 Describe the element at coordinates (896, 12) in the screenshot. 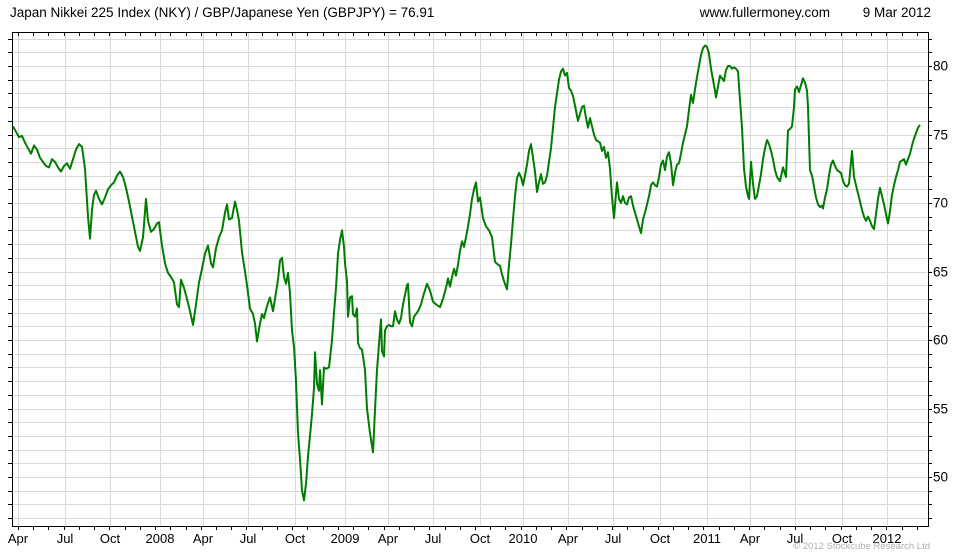

I see `chart-date: 9 Mar 2012` at that location.